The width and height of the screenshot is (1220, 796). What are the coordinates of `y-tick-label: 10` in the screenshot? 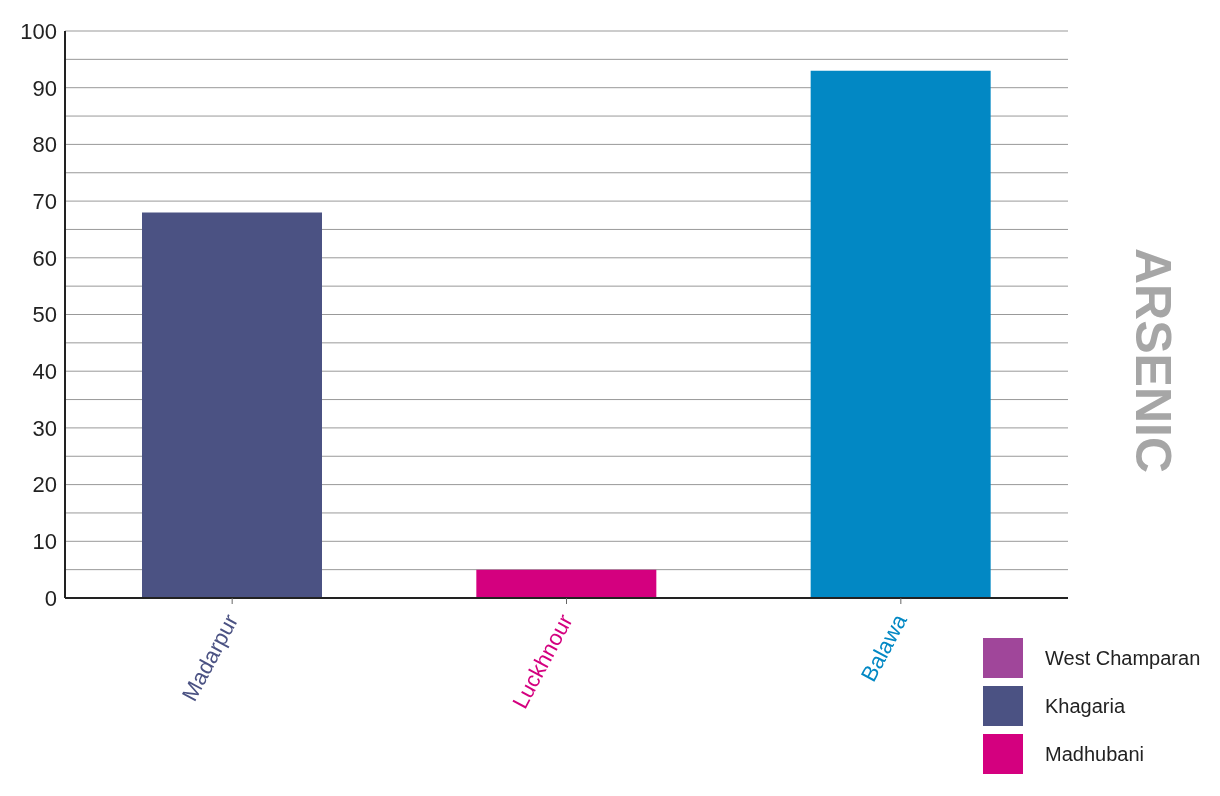 It's located at (44, 542).